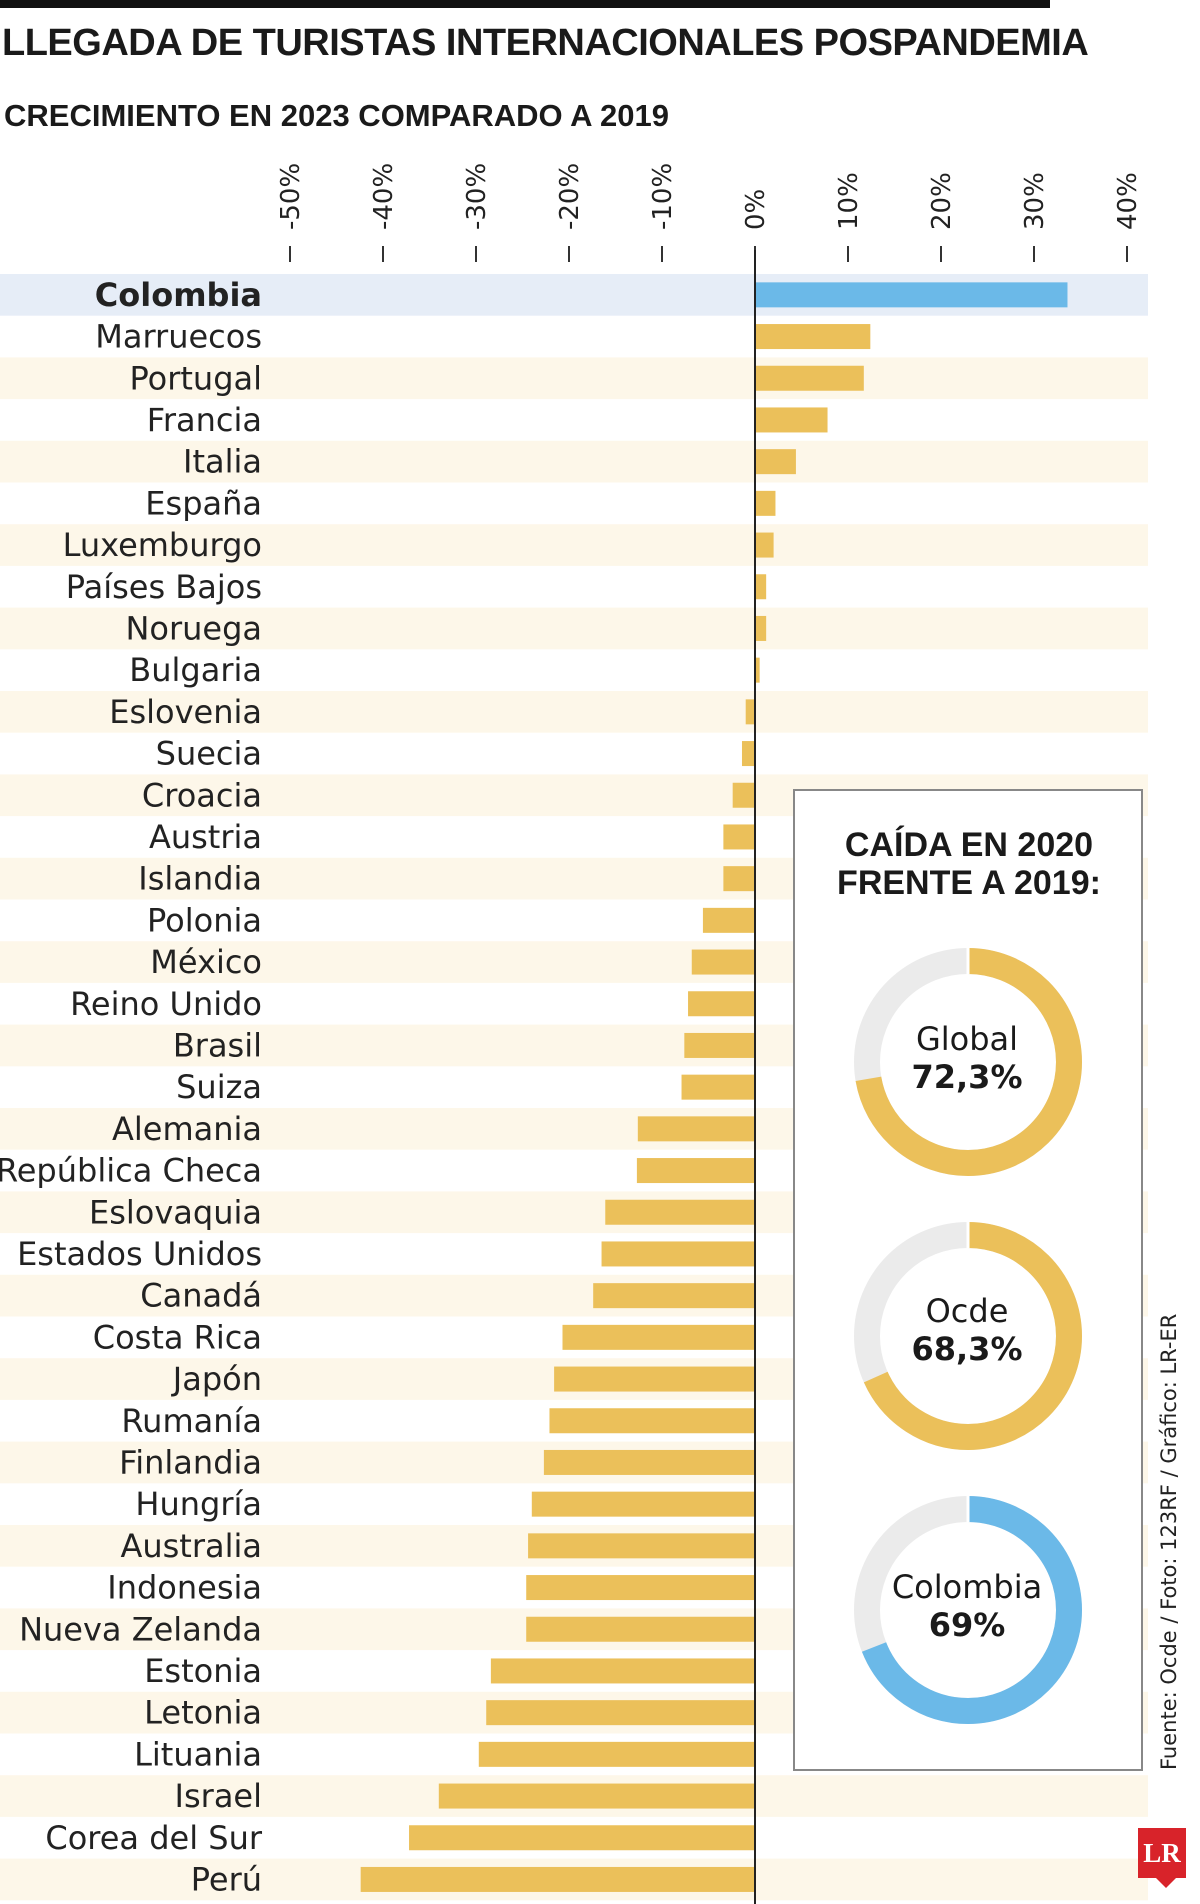 The height and width of the screenshot is (1904, 1200). What do you see at coordinates (911, 295) in the screenshot?
I see `bar-colombia` at bounding box center [911, 295].